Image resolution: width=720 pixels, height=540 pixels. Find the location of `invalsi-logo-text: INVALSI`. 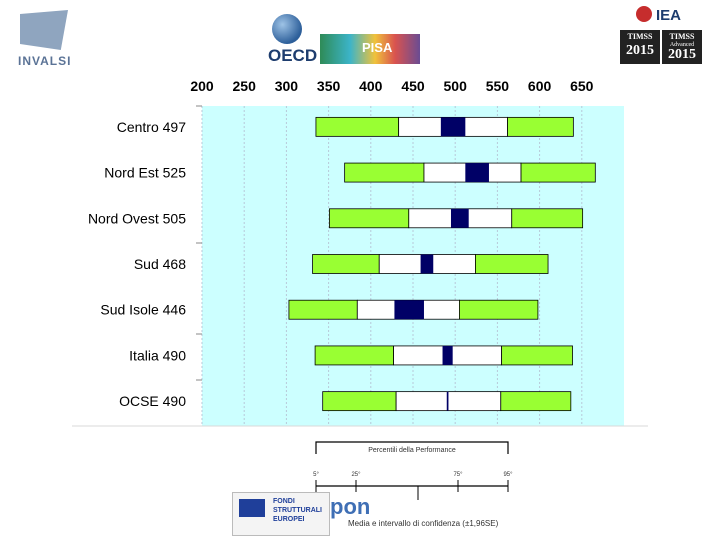

invalsi-logo-text: INVALSI is located at coordinates (45, 61).